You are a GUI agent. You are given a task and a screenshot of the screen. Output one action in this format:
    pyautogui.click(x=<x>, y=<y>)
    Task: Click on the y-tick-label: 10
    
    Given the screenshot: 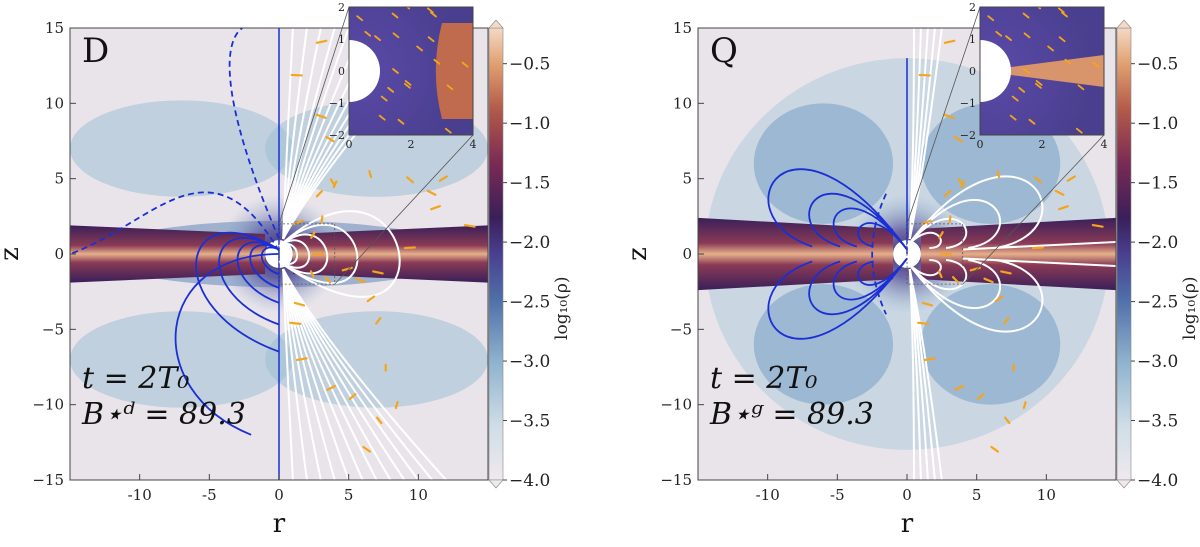 What is the action you would take?
    pyautogui.click(x=682, y=103)
    